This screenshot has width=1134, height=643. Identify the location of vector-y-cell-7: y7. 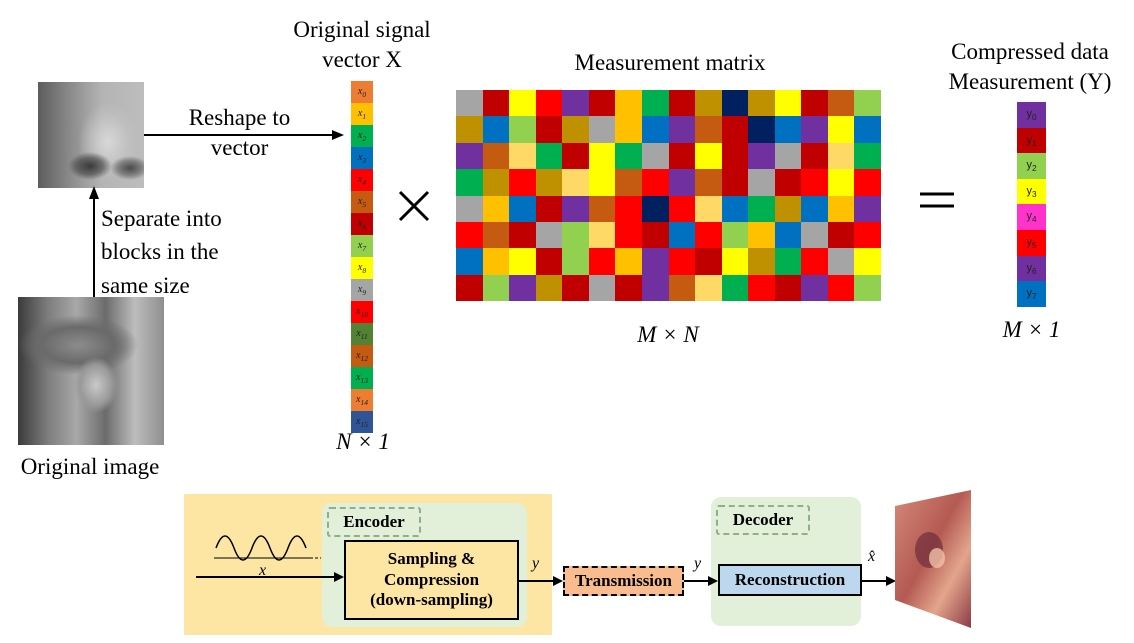
(1031, 294).